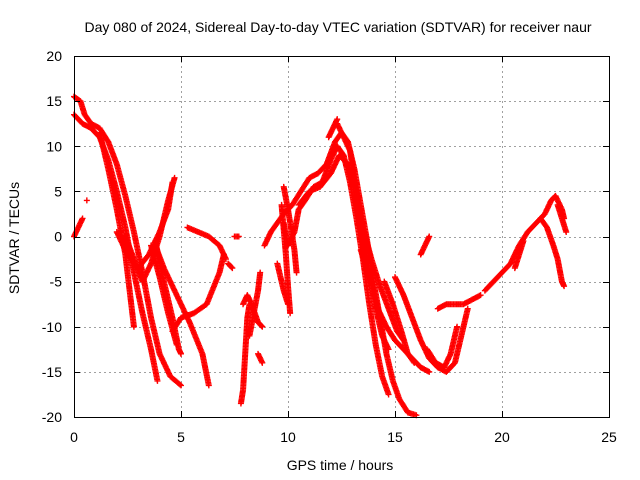 This screenshot has height=480, width=640. Describe the element at coordinates (14, 238) in the screenshot. I see `y-axis-label: SDTVAR / TECUs` at that location.